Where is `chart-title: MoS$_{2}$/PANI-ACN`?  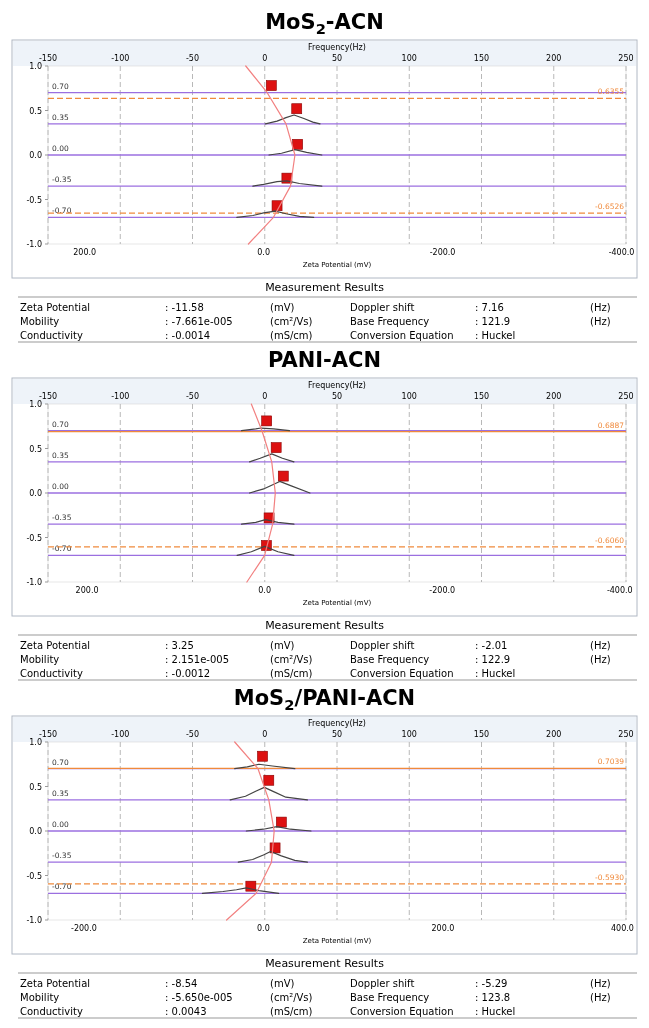
chart-title: MoS$_{2}$/PANI-ACN is located at coordinates (324, 699).